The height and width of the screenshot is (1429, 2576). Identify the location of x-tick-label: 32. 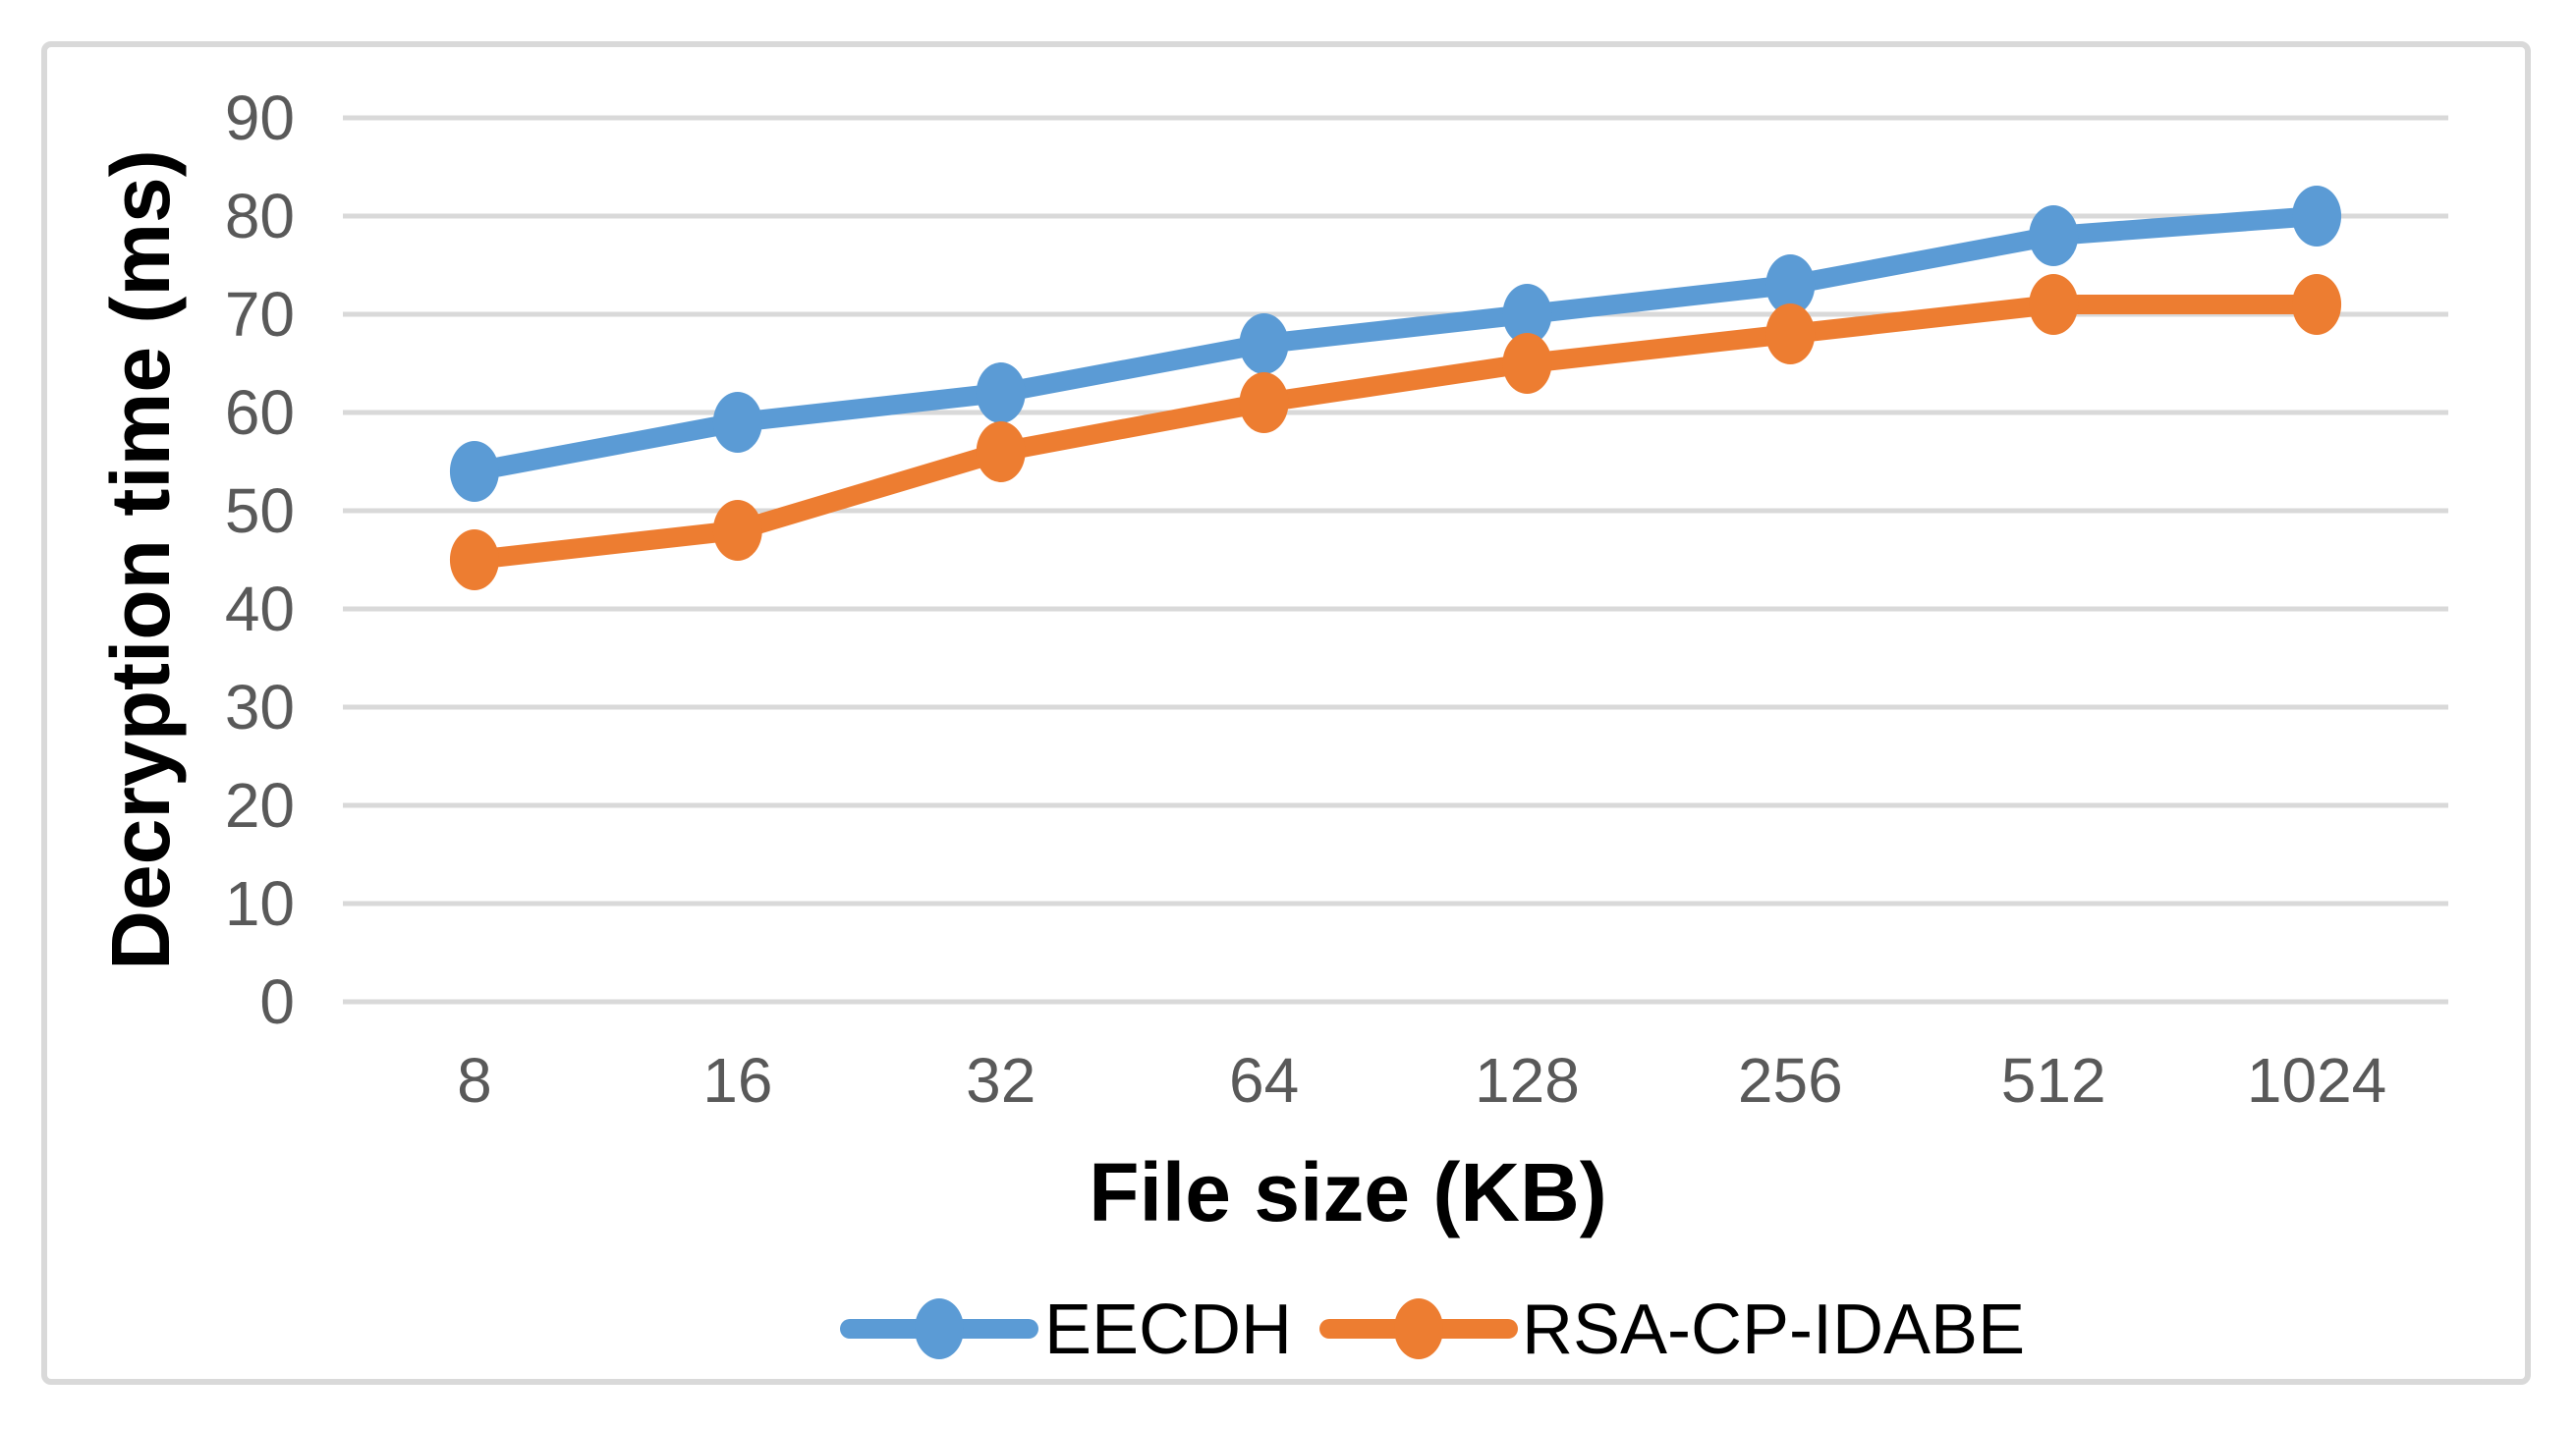
(1001, 1080).